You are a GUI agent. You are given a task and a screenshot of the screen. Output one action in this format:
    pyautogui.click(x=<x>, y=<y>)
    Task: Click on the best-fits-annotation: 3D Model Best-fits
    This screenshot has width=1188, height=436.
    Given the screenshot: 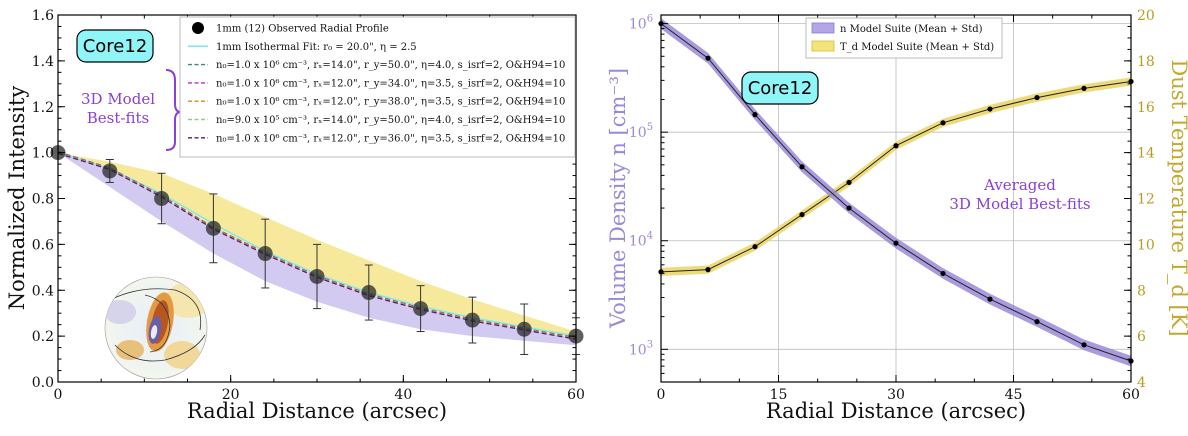 What is the action you would take?
    pyautogui.click(x=131, y=110)
    